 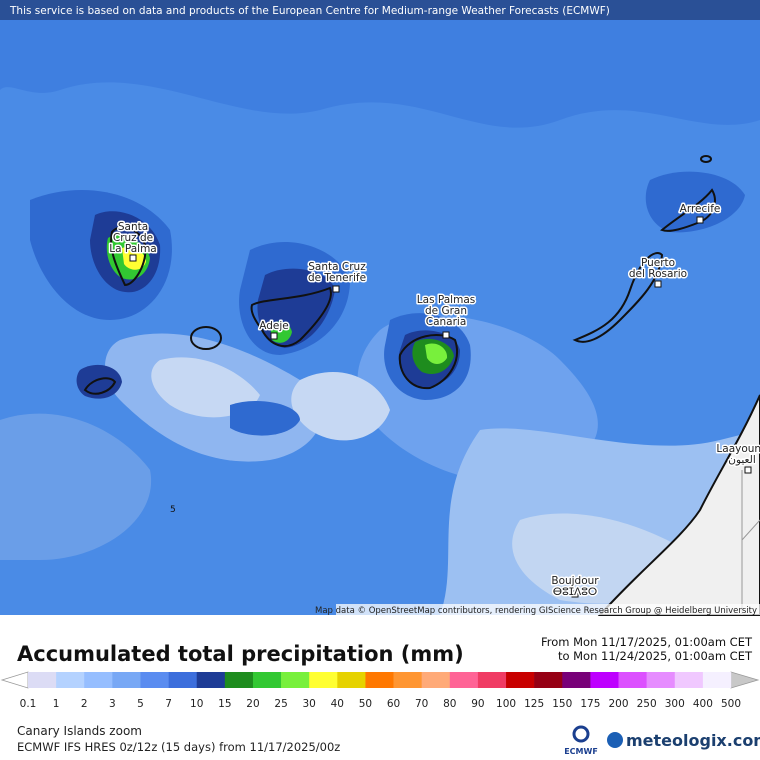 I want to click on islet, so click(x=706, y=159).